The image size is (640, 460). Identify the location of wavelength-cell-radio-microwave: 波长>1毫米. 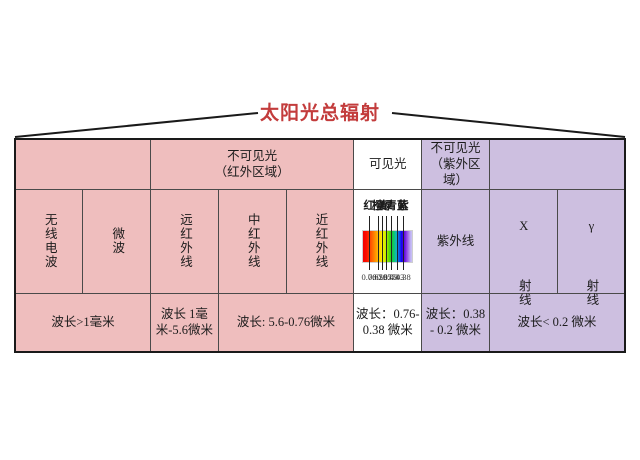
(83, 322).